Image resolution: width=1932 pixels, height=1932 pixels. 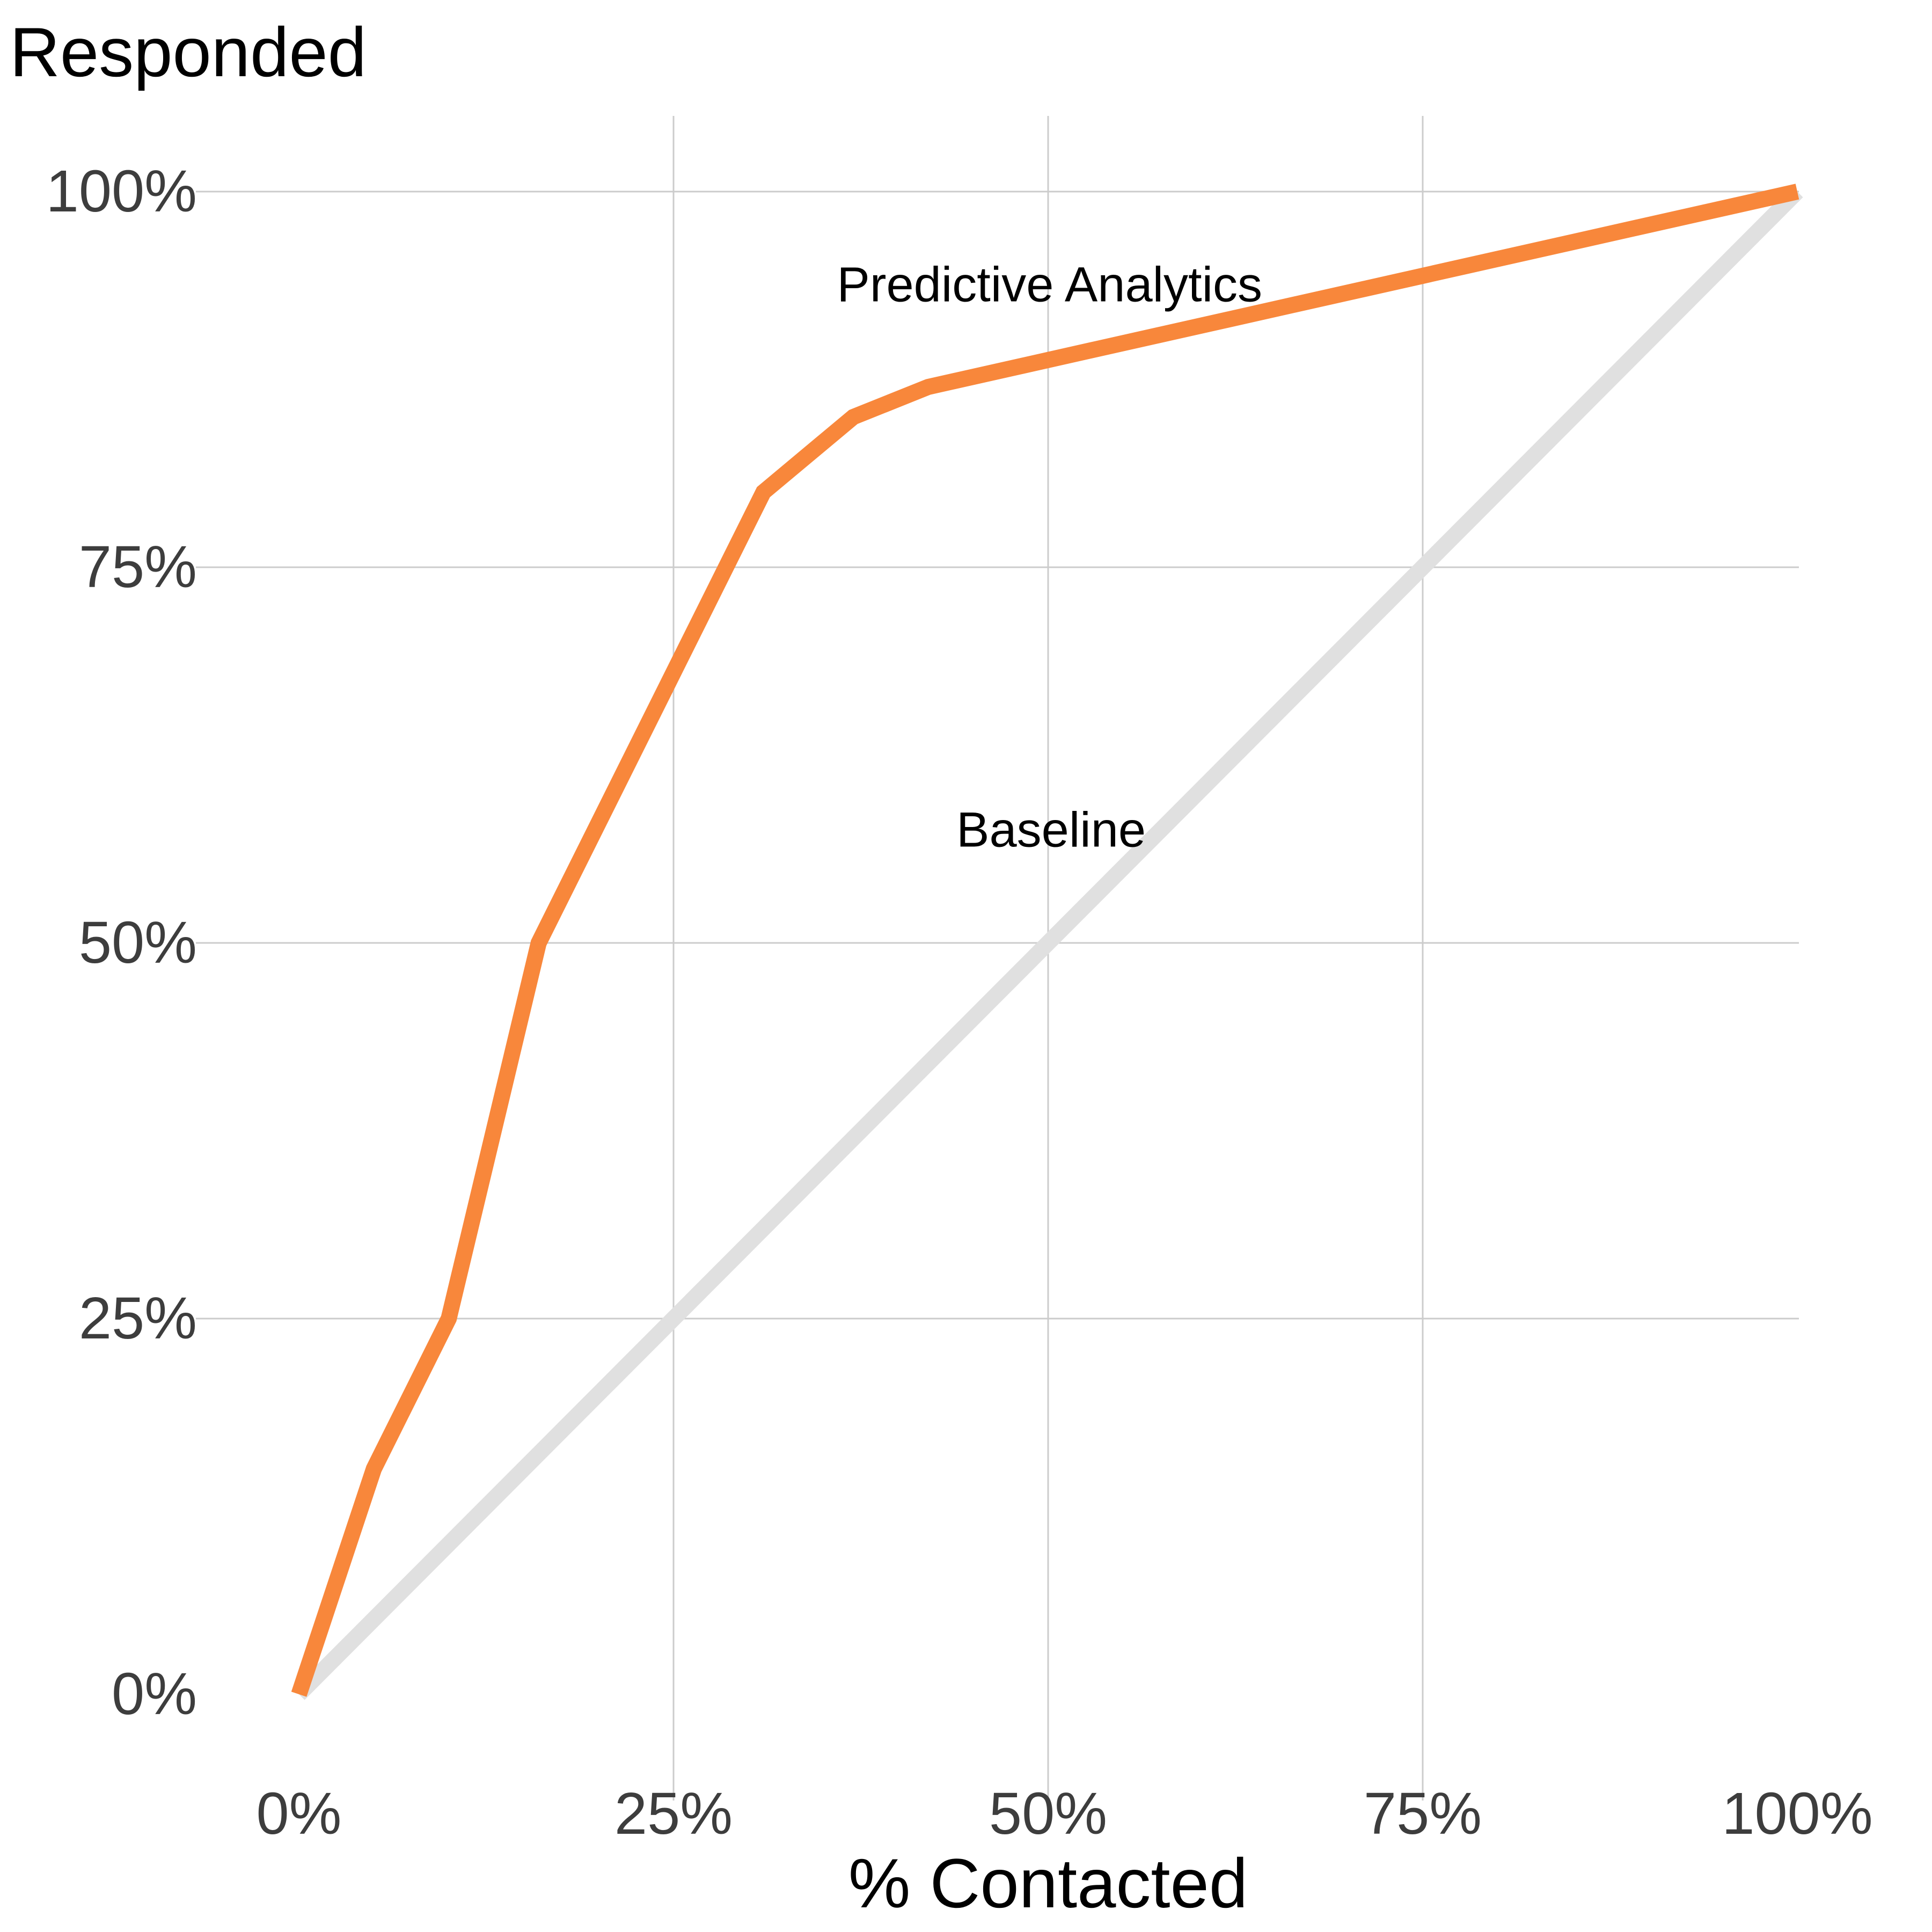 What do you see at coordinates (137, 567) in the screenshot?
I see `y-tick-label: 75%` at bounding box center [137, 567].